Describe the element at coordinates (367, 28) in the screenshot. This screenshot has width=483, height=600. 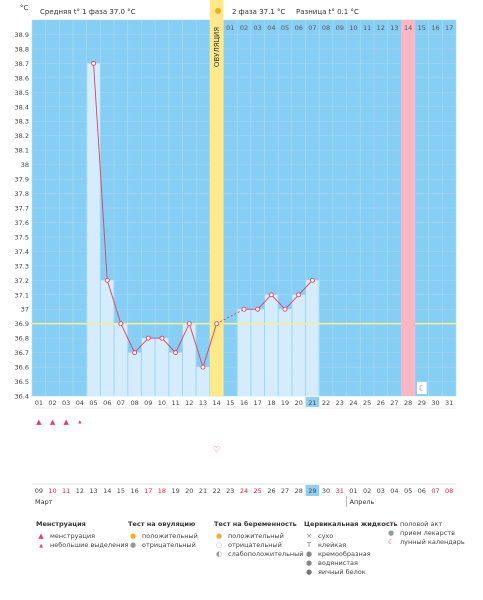
I see `phase2-day-label: 11` at that location.